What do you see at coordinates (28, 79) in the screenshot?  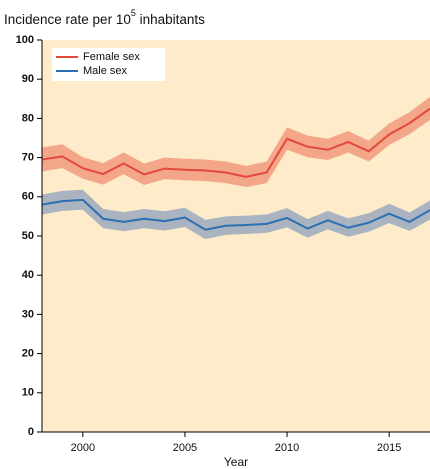 I see `y-tick-label: 90` at bounding box center [28, 79].